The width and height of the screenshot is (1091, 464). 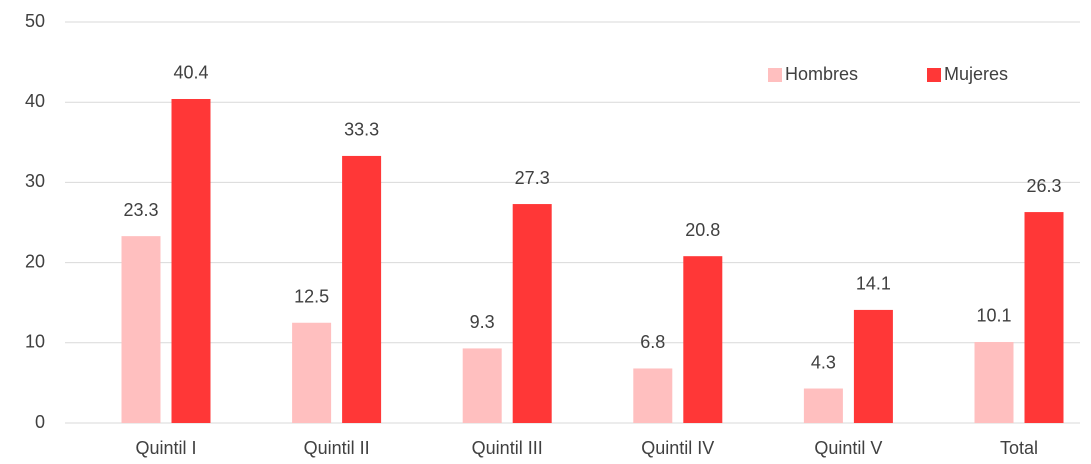 I want to click on data-label: 20.8, so click(x=702, y=230).